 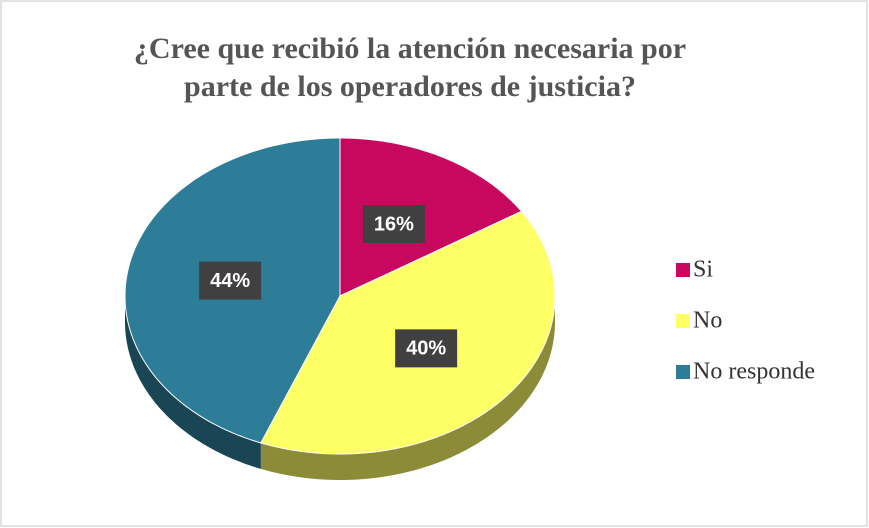 I want to click on data-label: 44%, so click(x=230, y=281).